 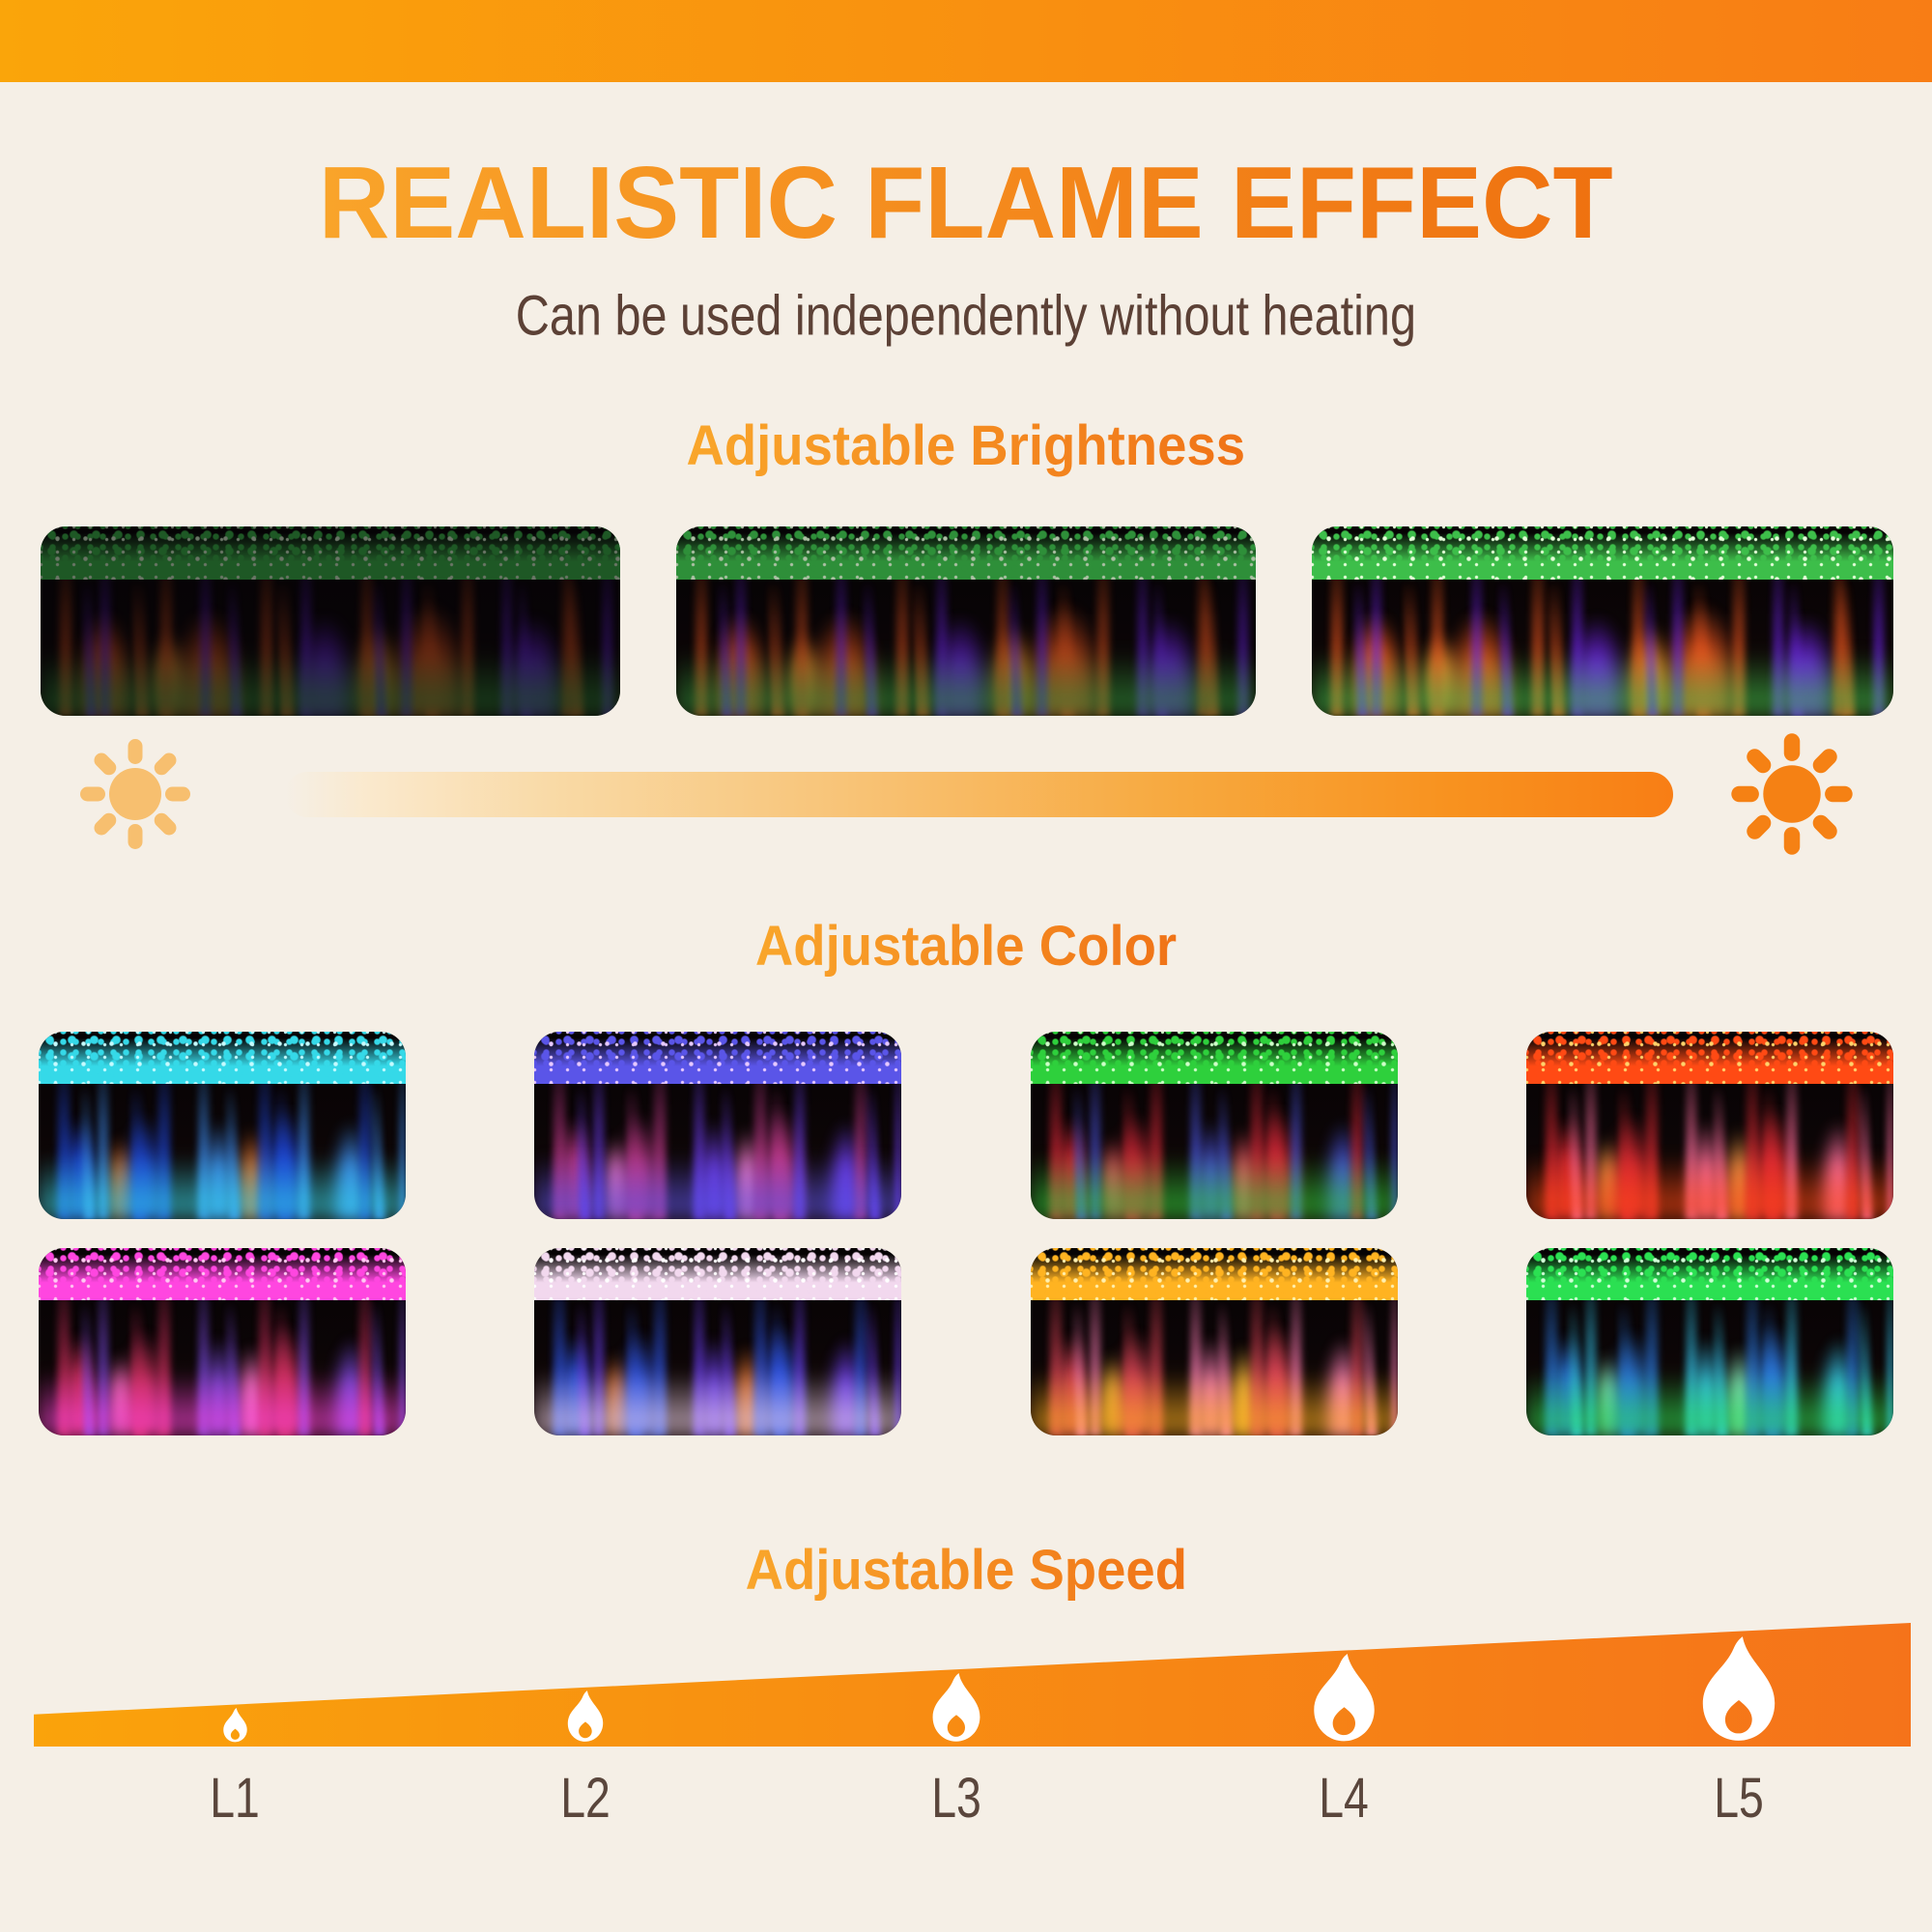 What do you see at coordinates (966, 41) in the screenshot?
I see `top-accent-bar` at bounding box center [966, 41].